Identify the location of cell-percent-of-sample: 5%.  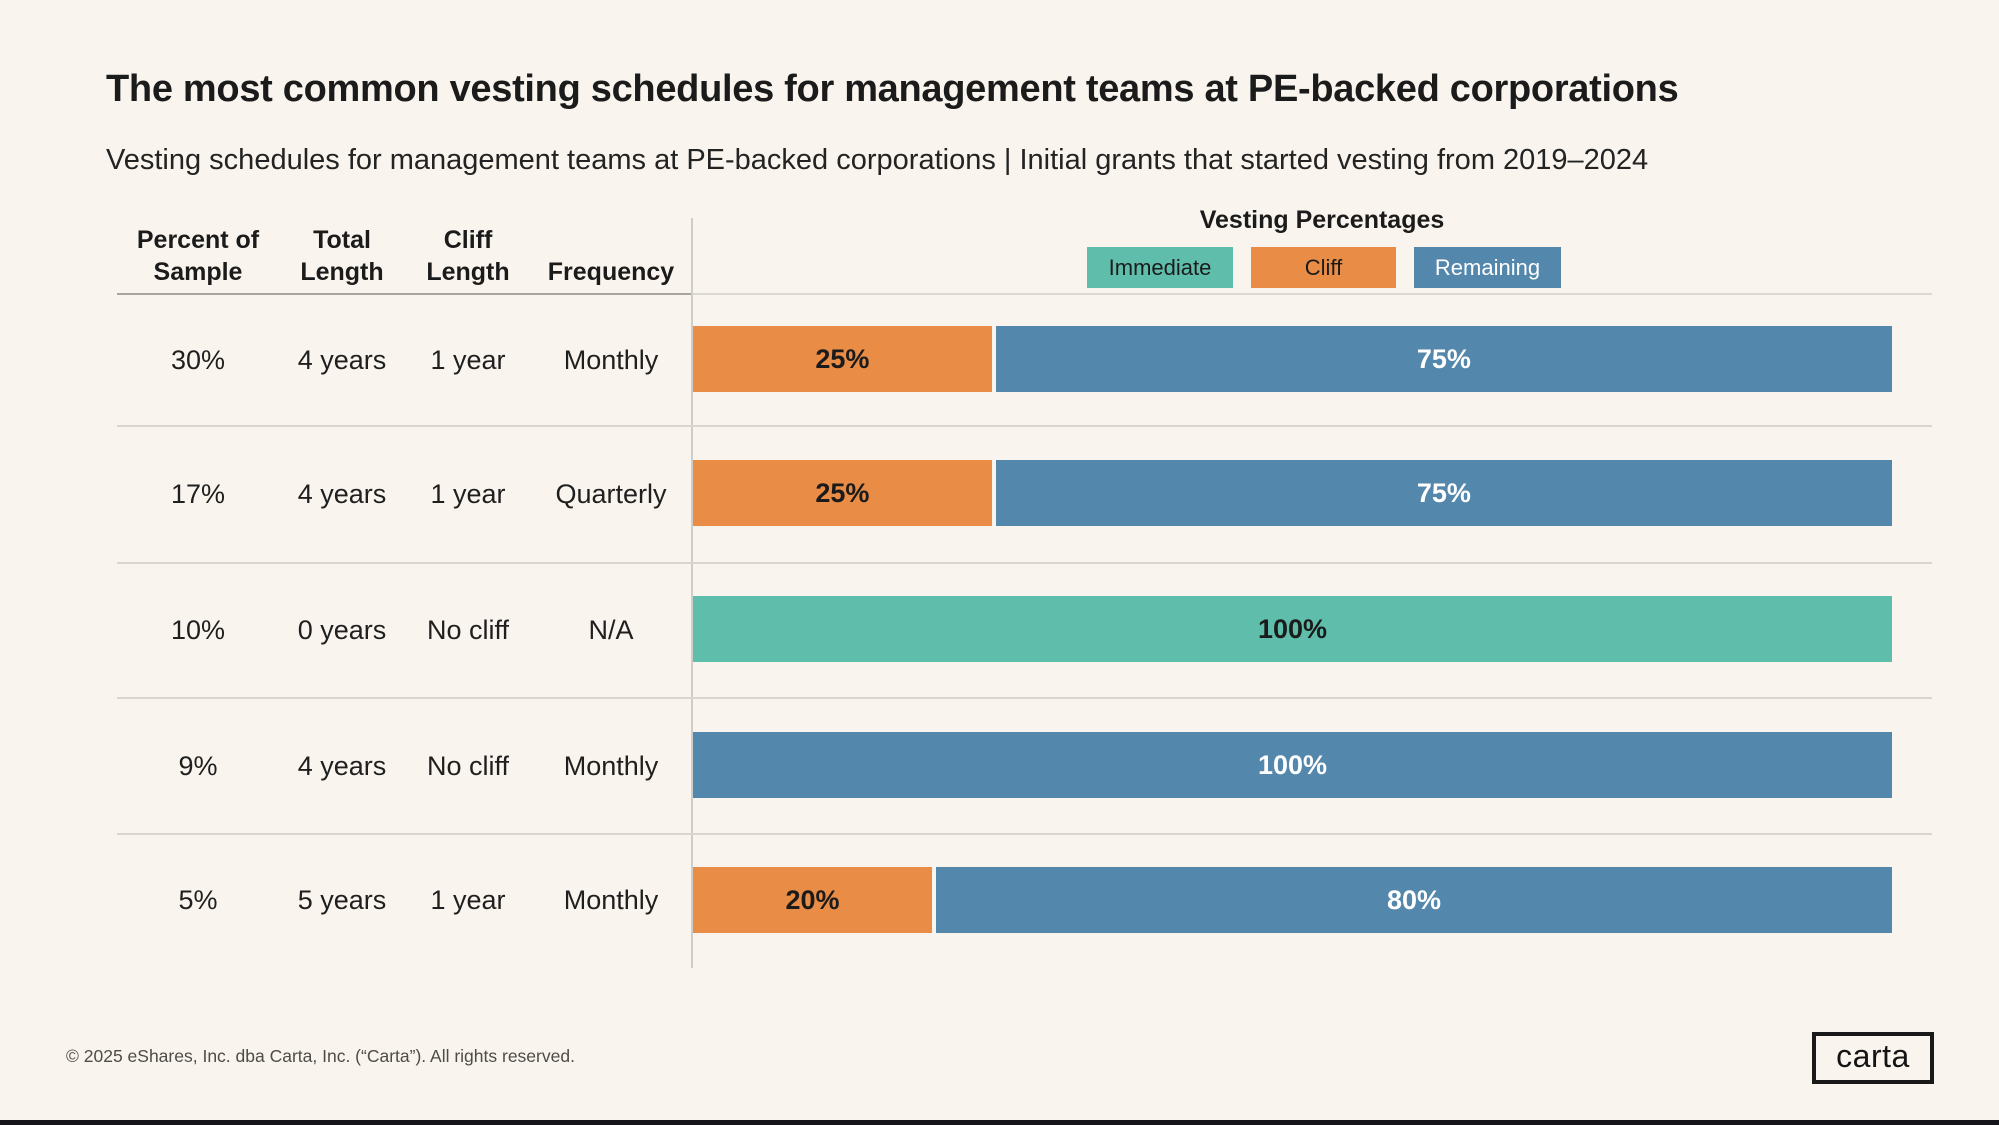
(198, 900).